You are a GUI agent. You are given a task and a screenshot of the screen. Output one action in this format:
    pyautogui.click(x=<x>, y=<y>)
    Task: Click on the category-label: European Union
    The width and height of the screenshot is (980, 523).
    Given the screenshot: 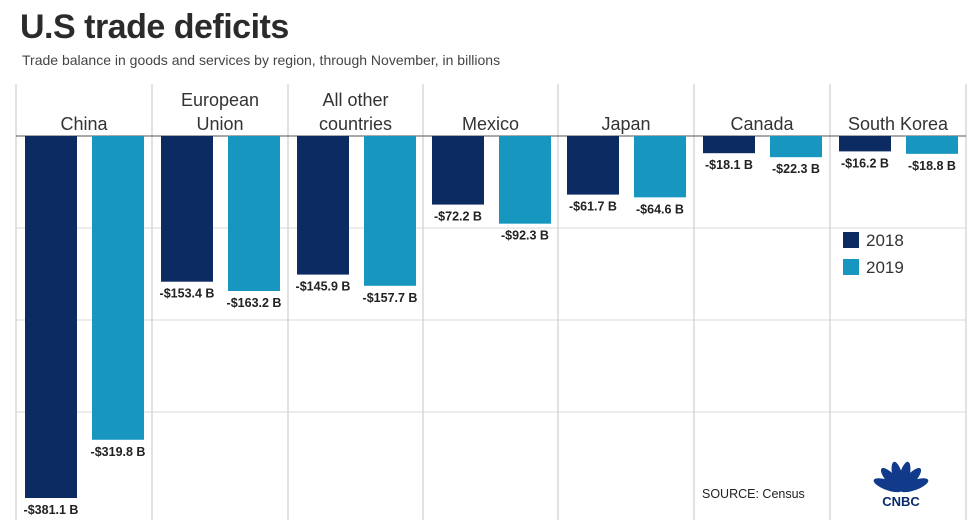 What is the action you would take?
    pyautogui.click(x=220, y=112)
    